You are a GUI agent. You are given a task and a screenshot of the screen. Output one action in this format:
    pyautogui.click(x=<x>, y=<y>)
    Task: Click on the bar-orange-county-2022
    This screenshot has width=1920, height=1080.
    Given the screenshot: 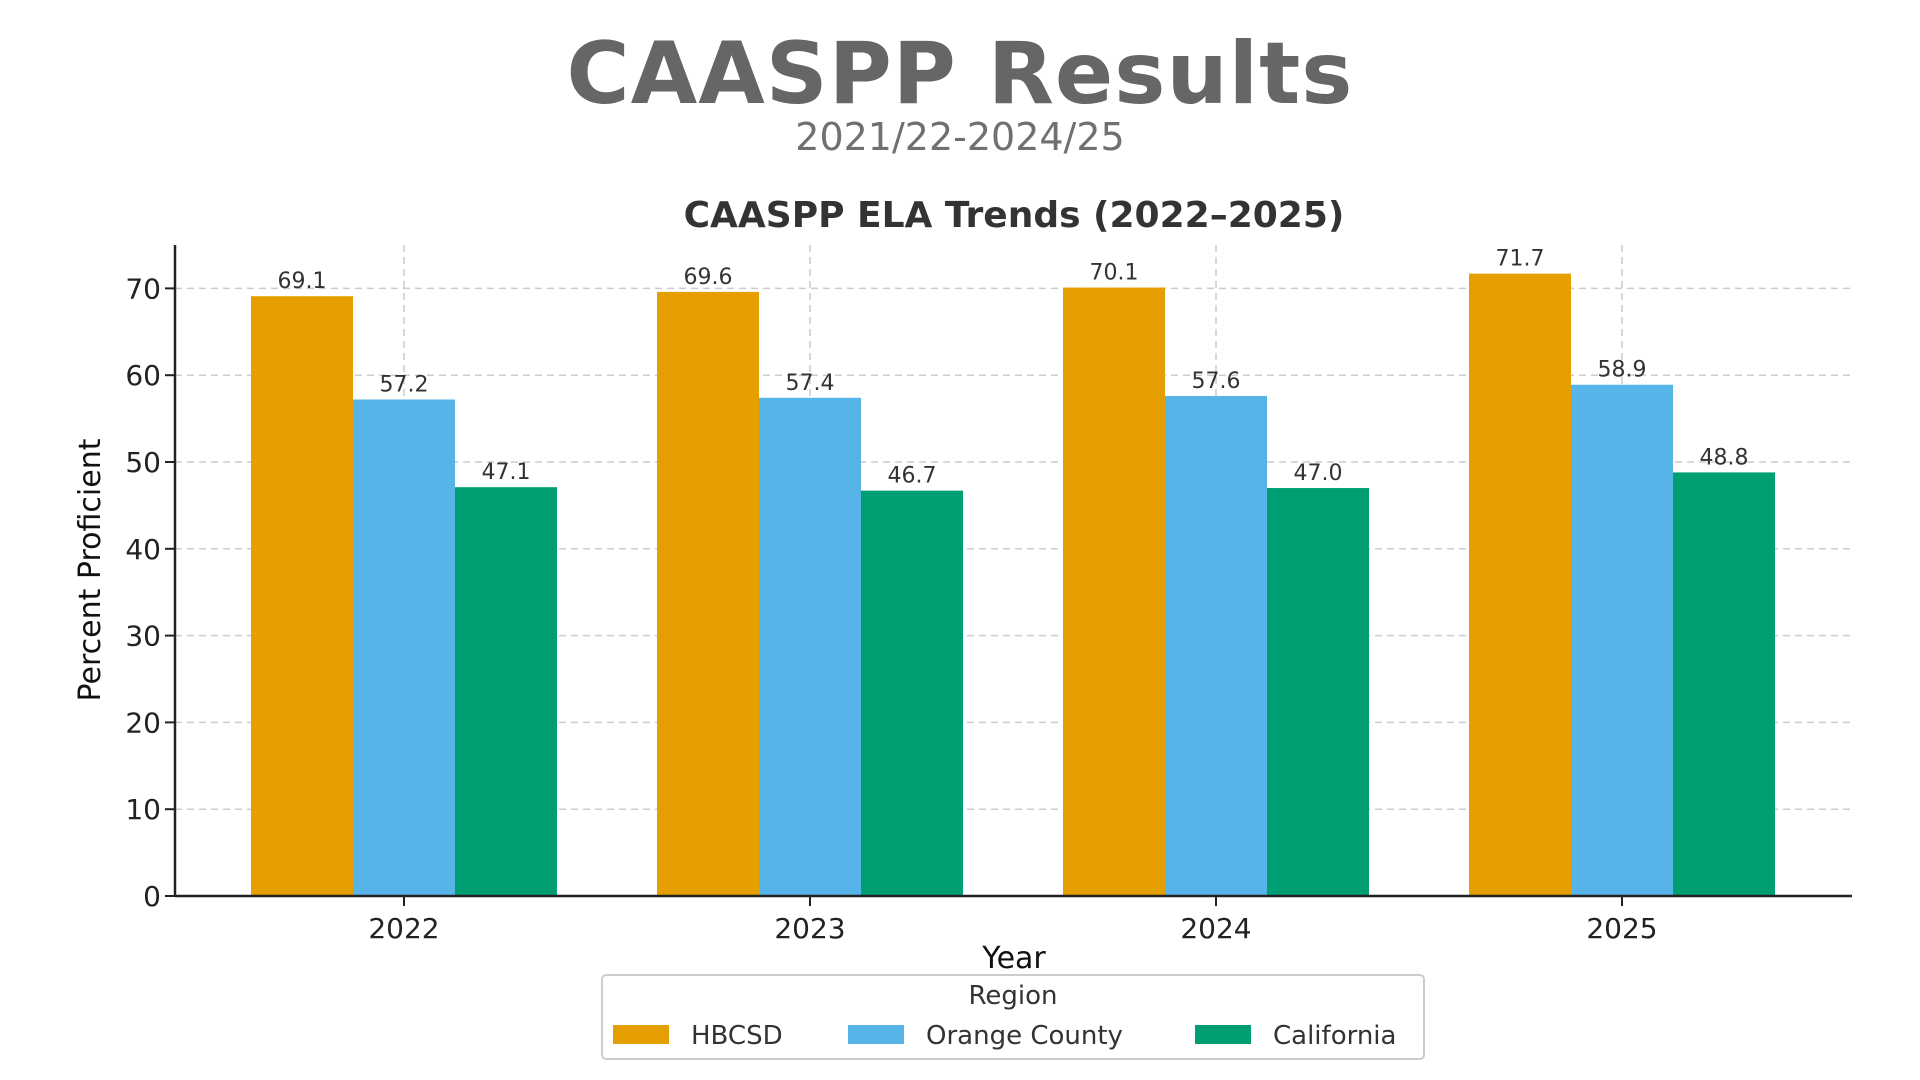 What is the action you would take?
    pyautogui.click(x=404, y=647)
    